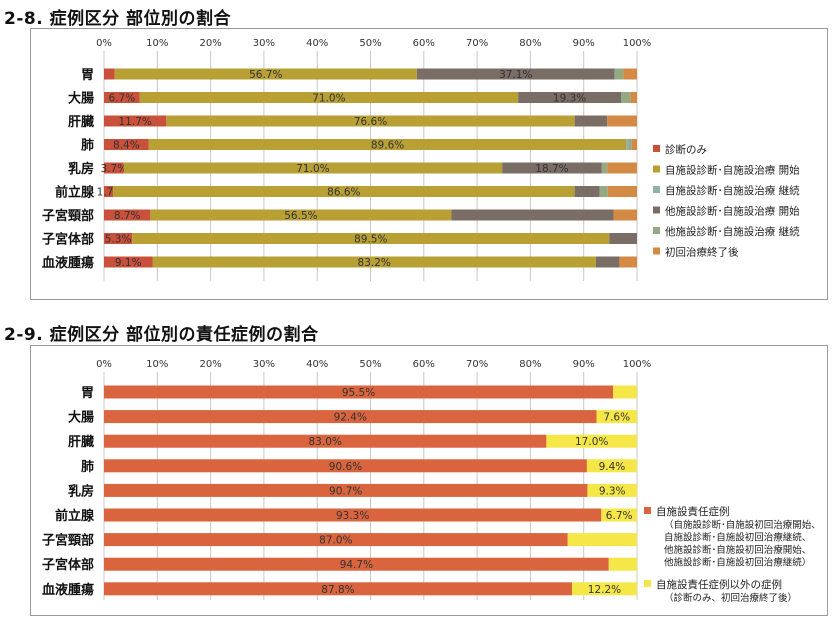 The width and height of the screenshot is (838, 628). I want to click on x-tick-label: 10%, so click(157, 364).